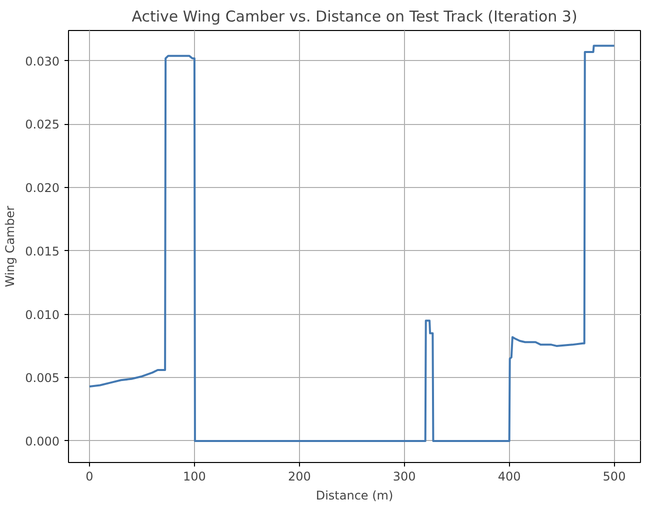 The height and width of the screenshot is (505, 650). I want to click on y-tick-label: 0.030, so click(42, 61).